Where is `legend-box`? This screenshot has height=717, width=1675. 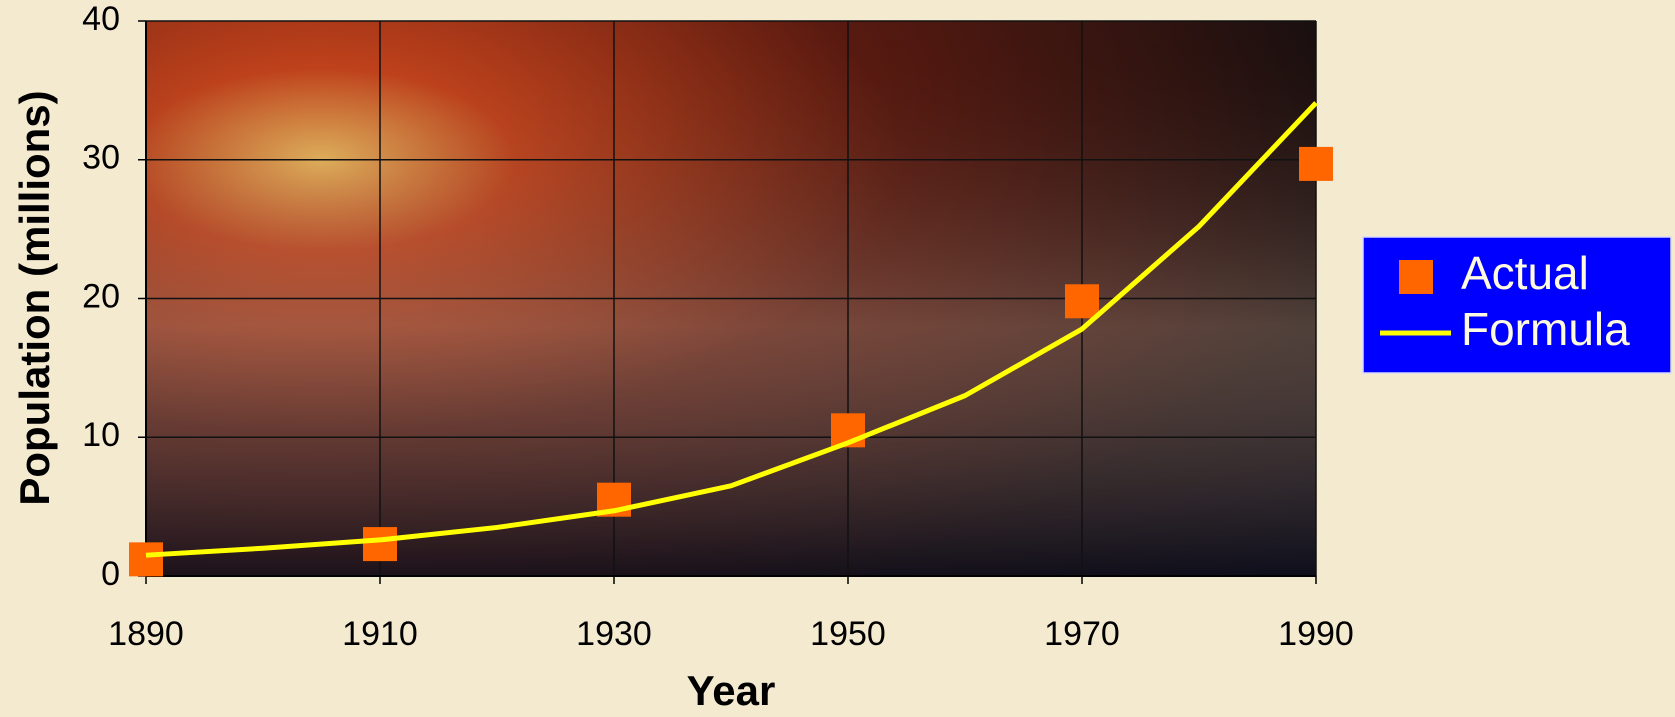 legend-box is located at coordinates (1517, 305).